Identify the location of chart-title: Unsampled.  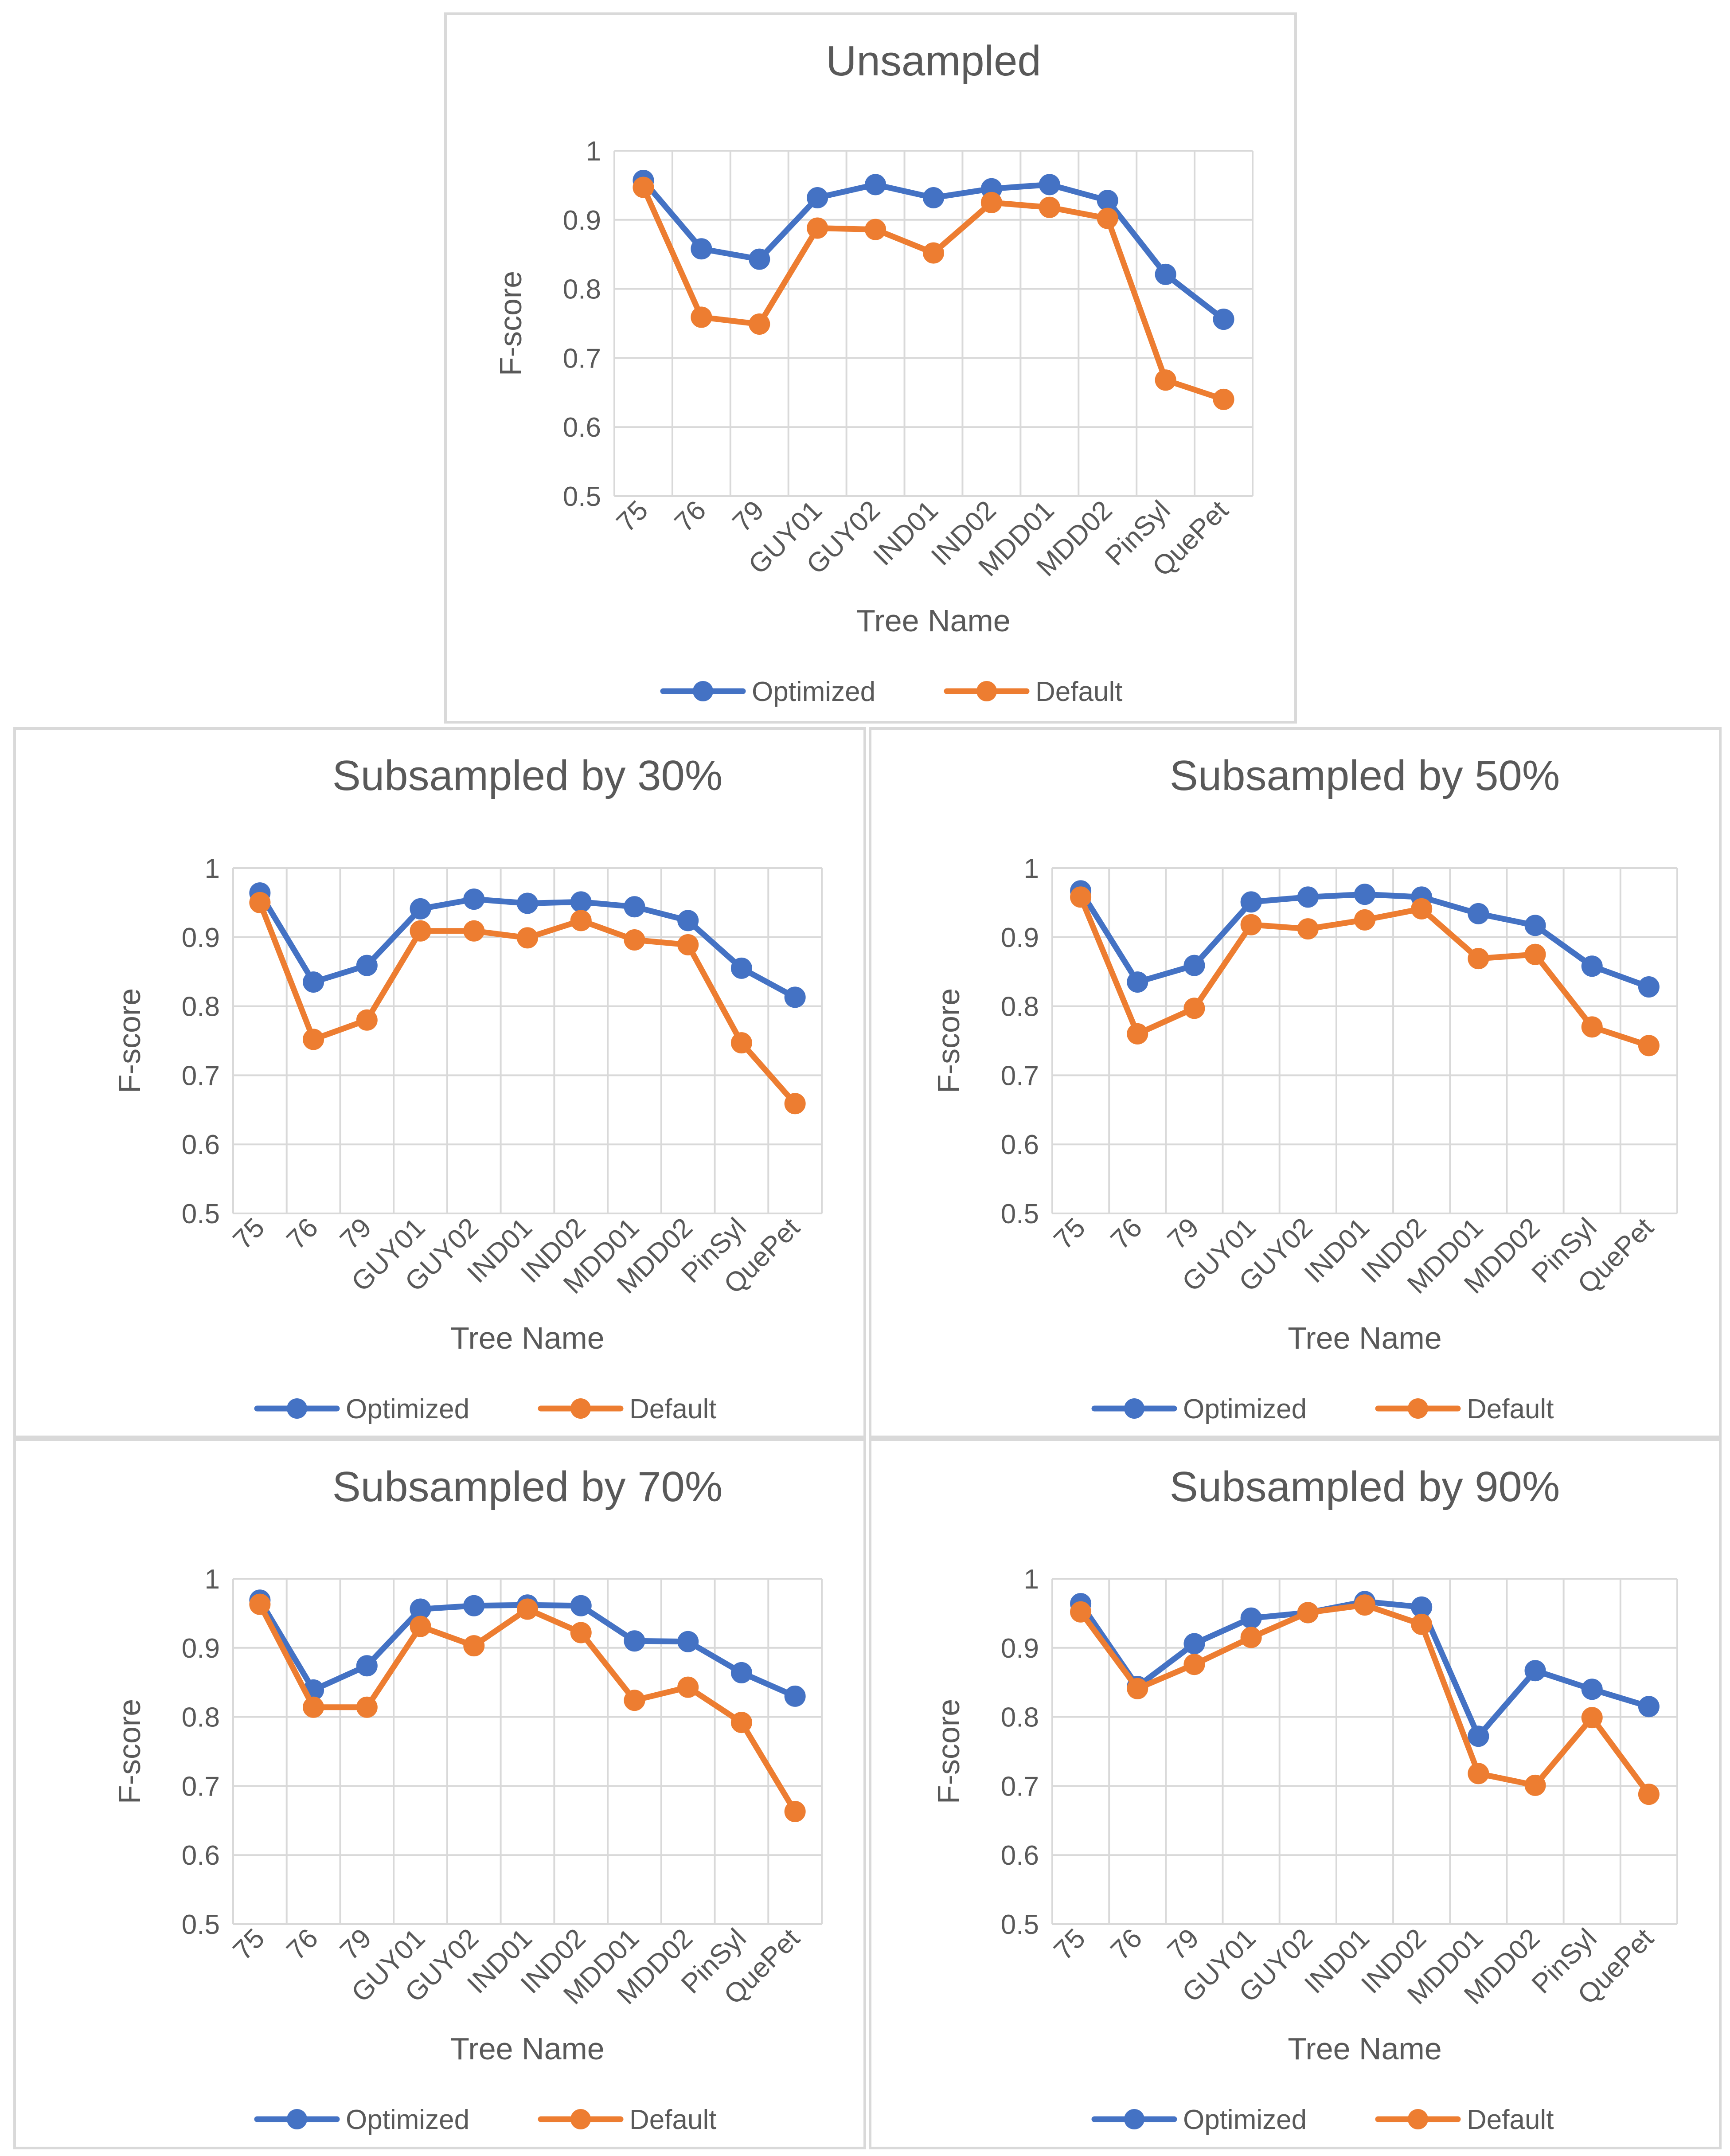
(933, 61).